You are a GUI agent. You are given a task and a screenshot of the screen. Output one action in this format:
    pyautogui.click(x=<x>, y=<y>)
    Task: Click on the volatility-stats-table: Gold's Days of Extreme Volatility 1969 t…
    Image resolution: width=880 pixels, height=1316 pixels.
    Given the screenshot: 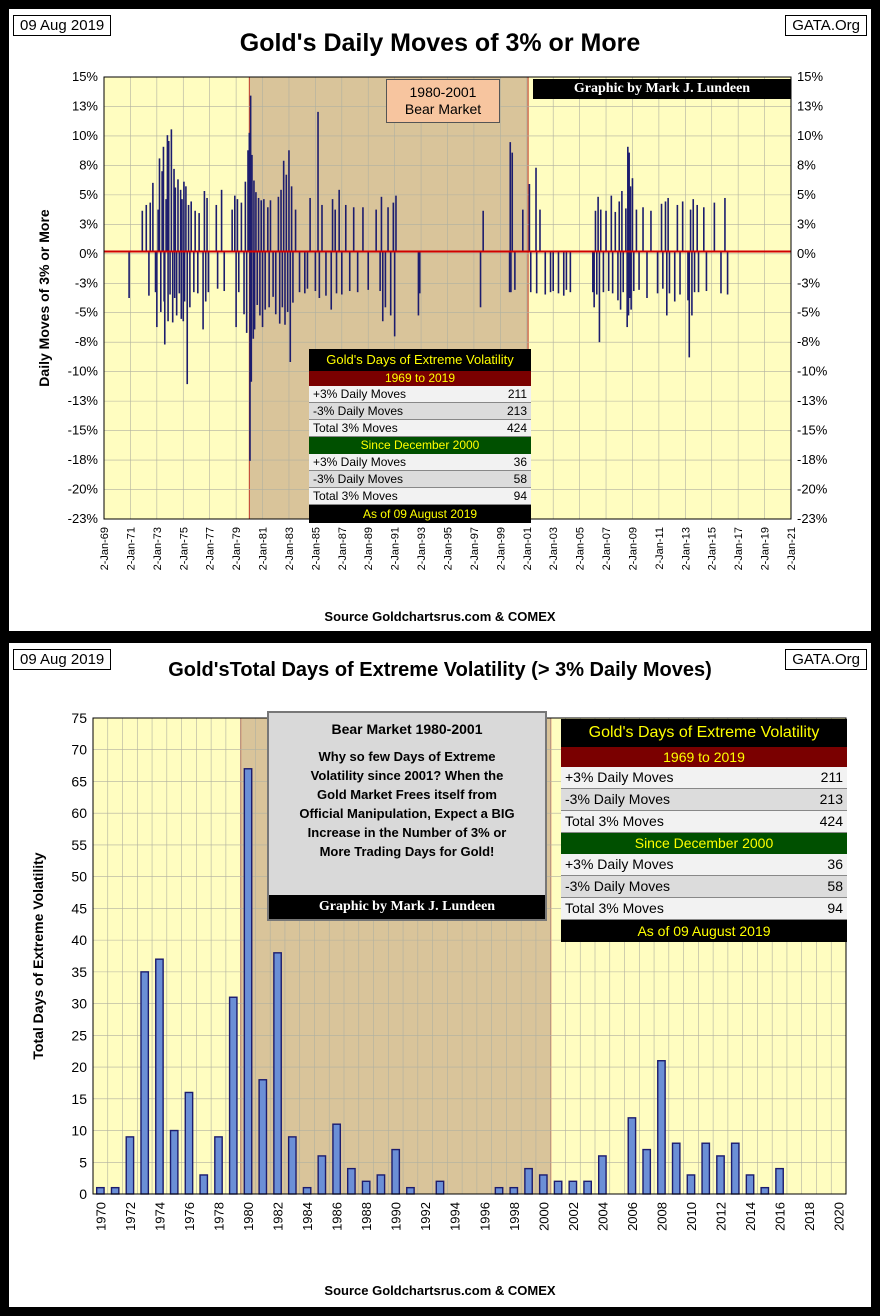 What is the action you would take?
    pyautogui.click(x=704, y=830)
    